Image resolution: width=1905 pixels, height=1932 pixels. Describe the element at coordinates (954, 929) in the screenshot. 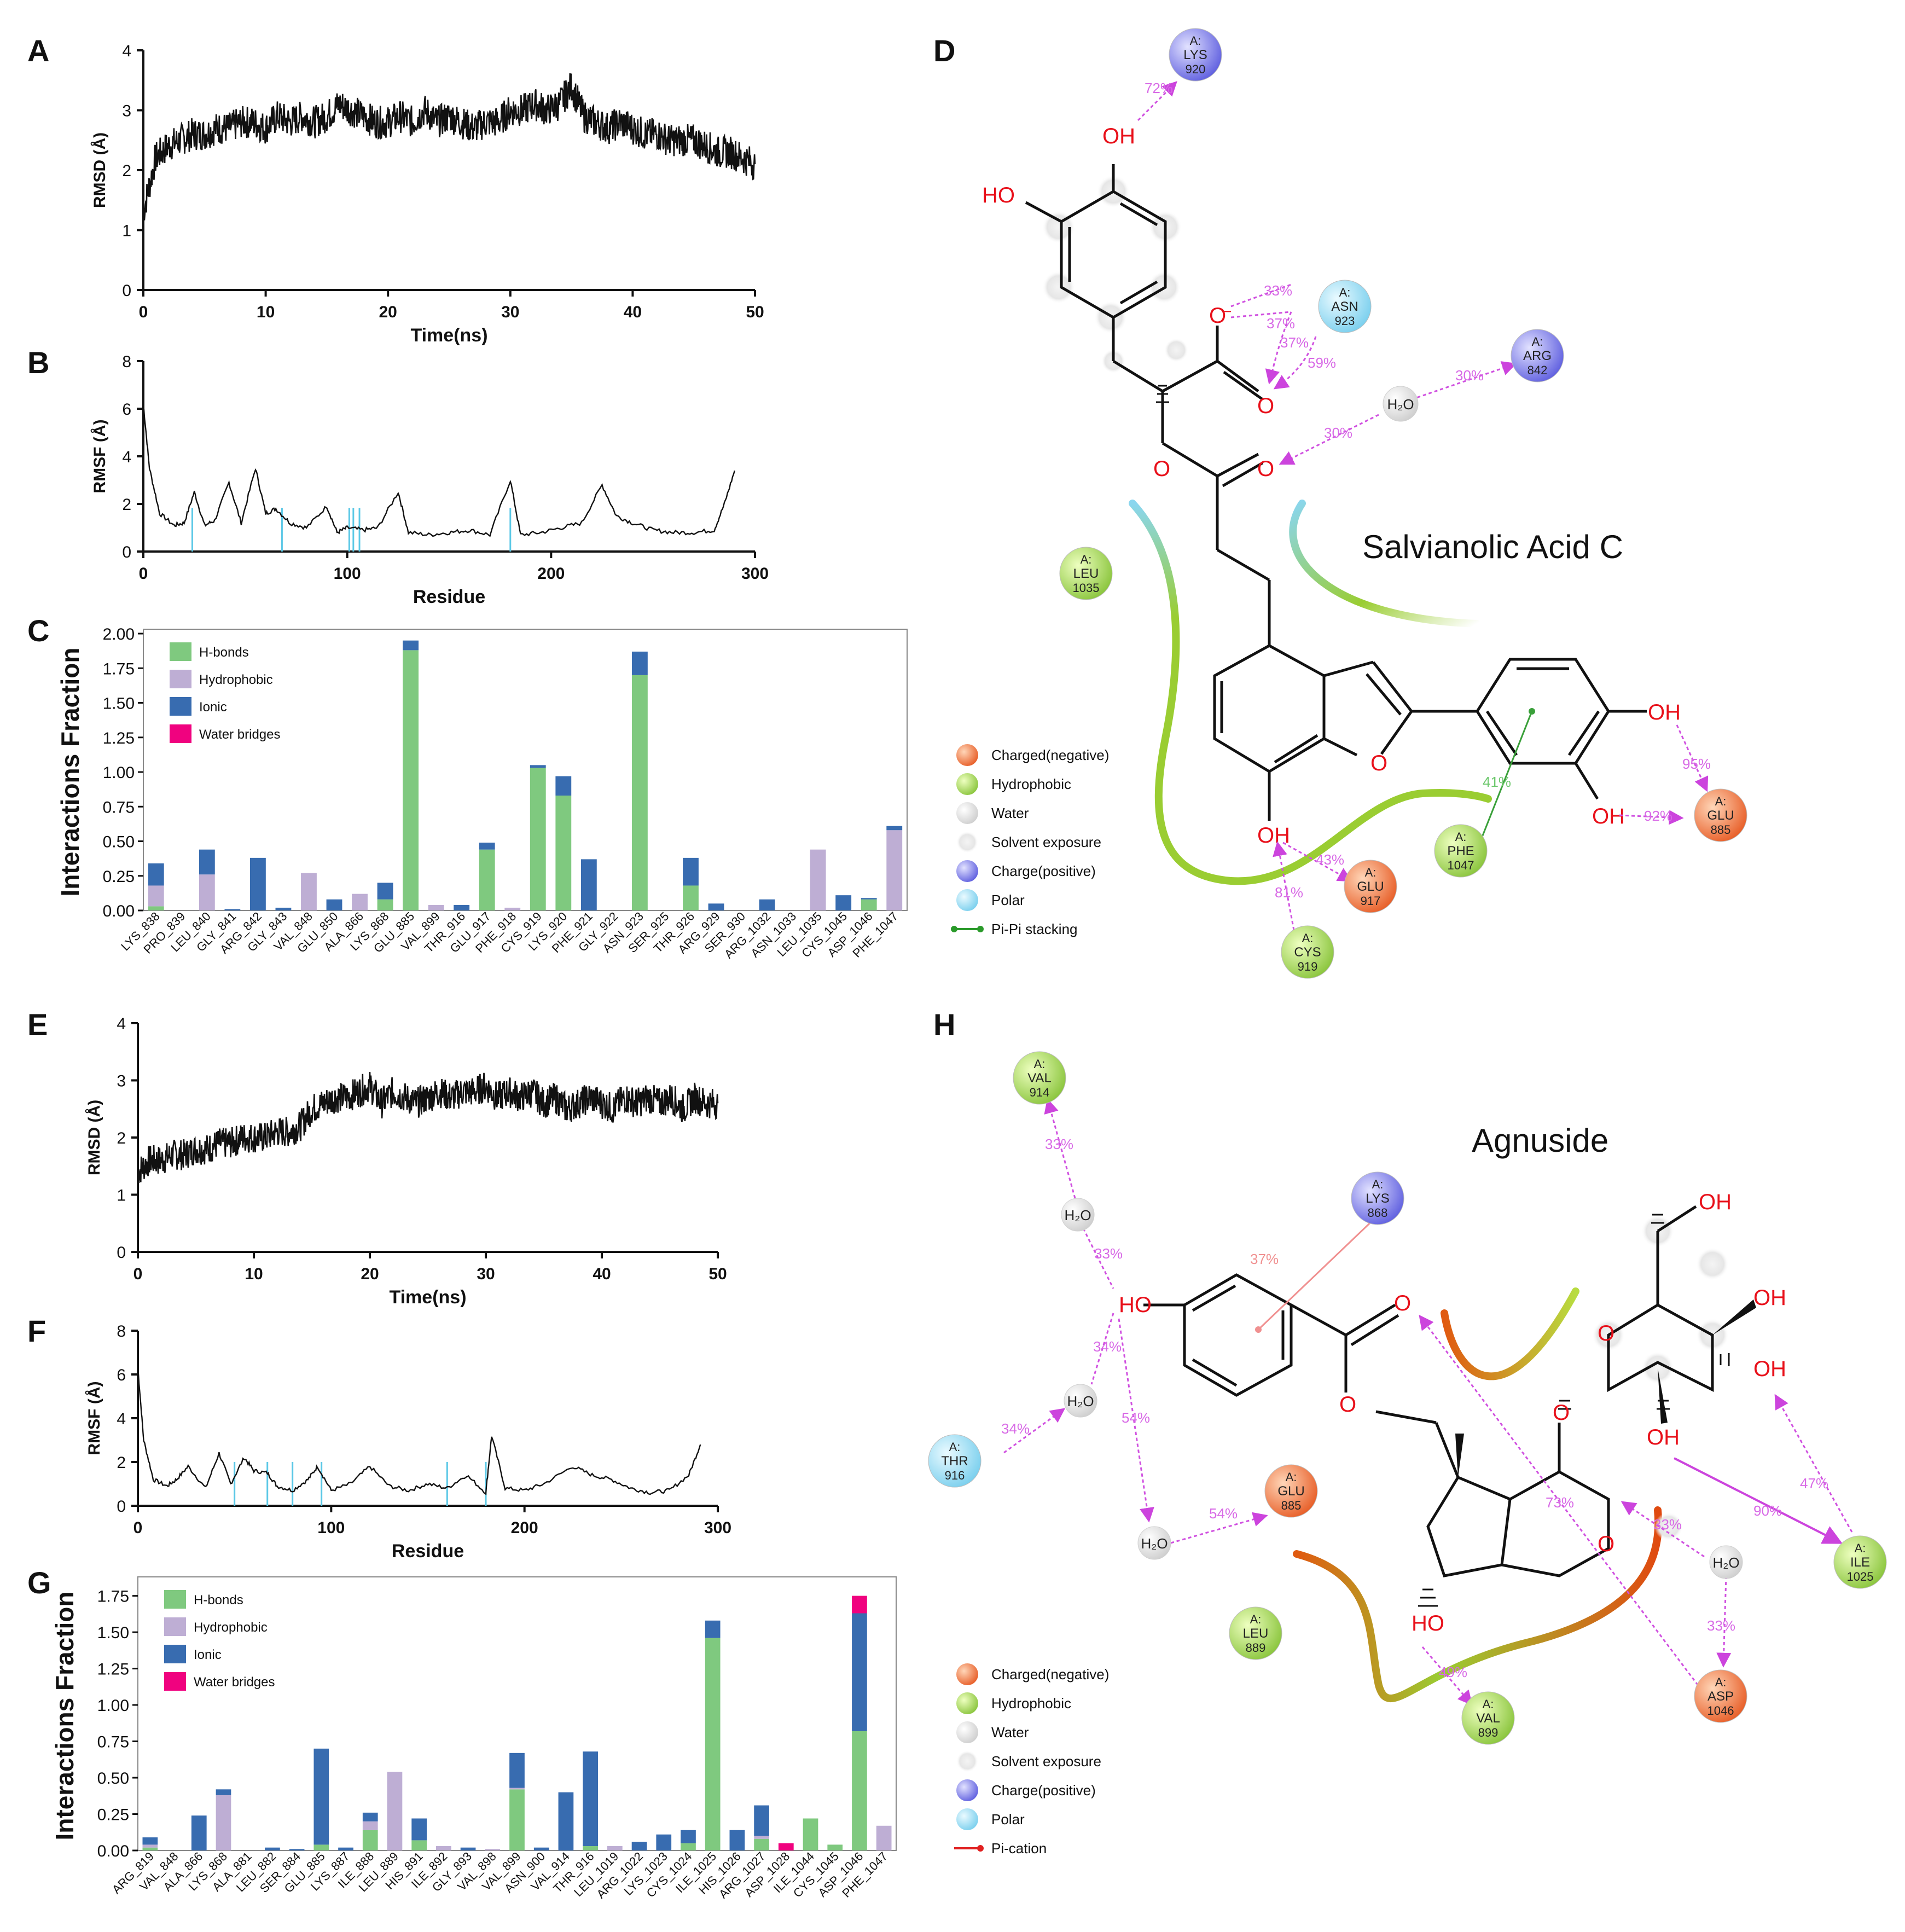

I see `legend-dot` at that location.